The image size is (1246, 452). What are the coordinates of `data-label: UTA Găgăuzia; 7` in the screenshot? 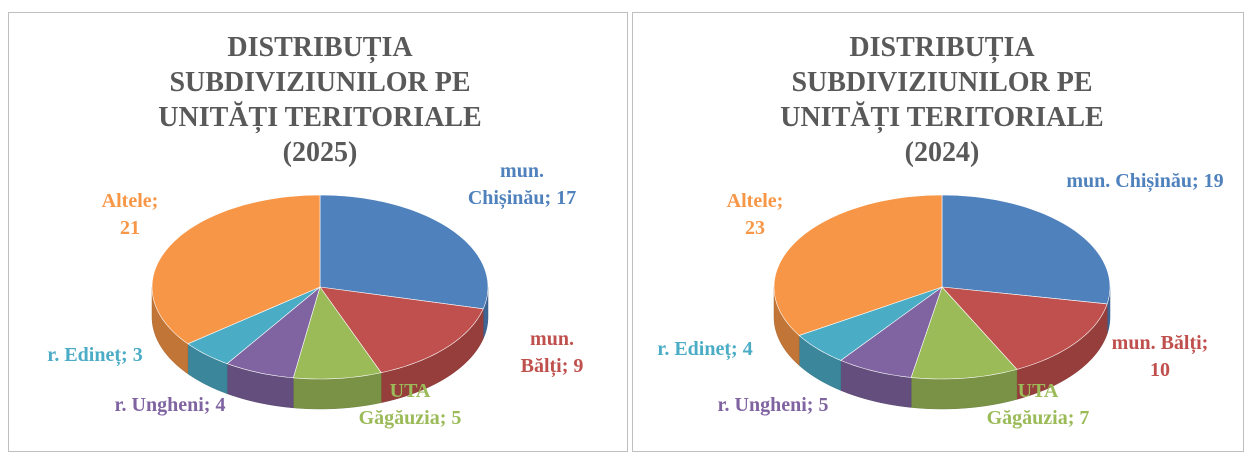 It's located at (1038, 405).